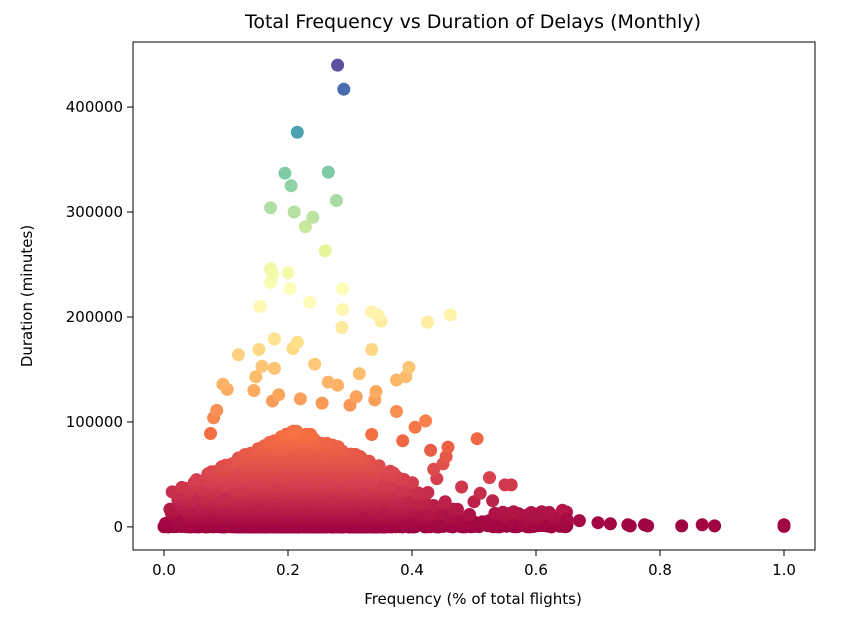 This screenshot has width=847, height=622. What do you see at coordinates (660, 570) in the screenshot?
I see `x-tick-label: 0.8` at bounding box center [660, 570].